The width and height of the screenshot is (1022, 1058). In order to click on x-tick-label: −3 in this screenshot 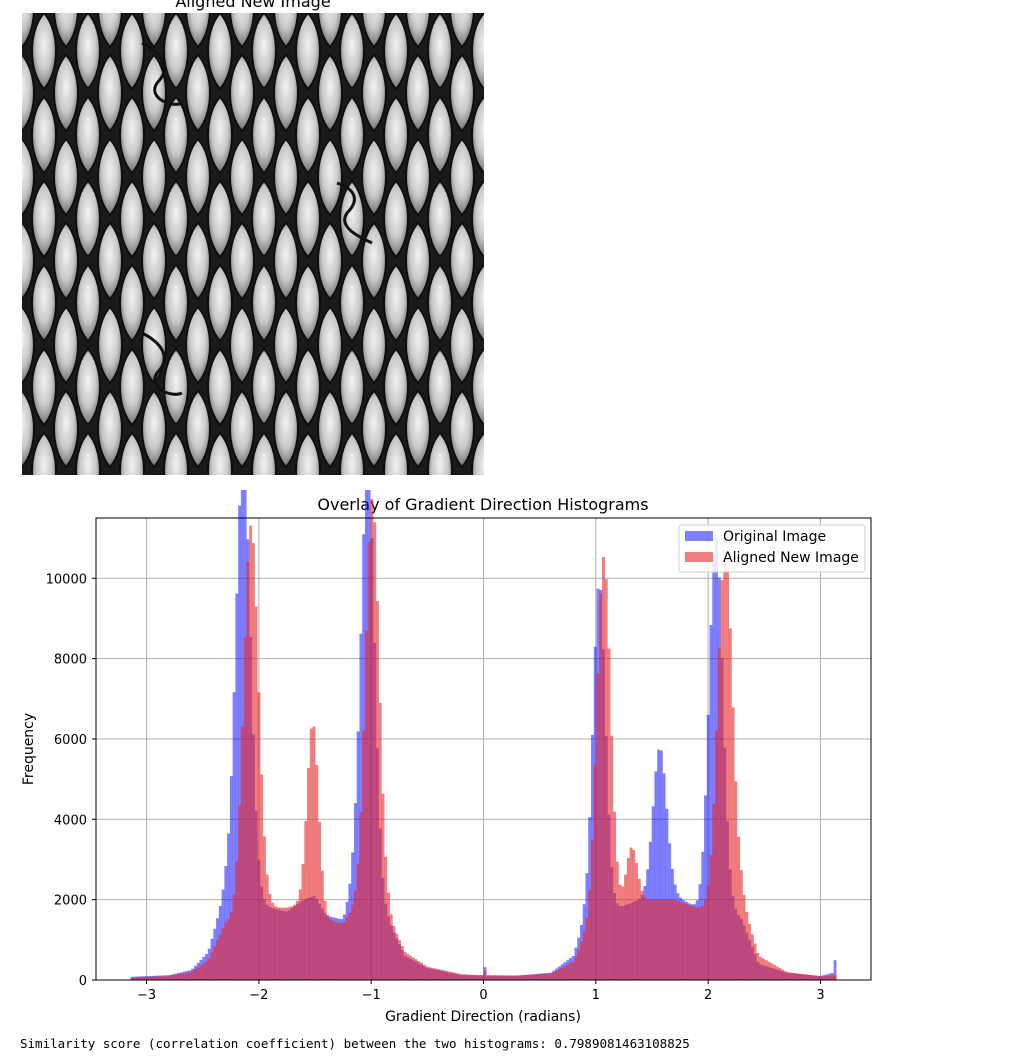, I will do `click(146, 995)`.